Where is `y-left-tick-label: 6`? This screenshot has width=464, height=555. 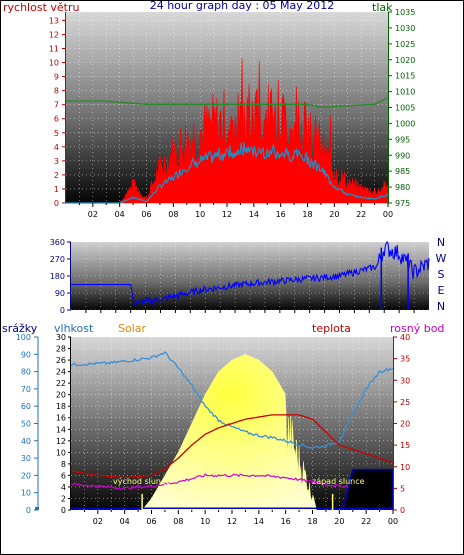
y-left-tick-label: 6 is located at coordinates (56, 119).